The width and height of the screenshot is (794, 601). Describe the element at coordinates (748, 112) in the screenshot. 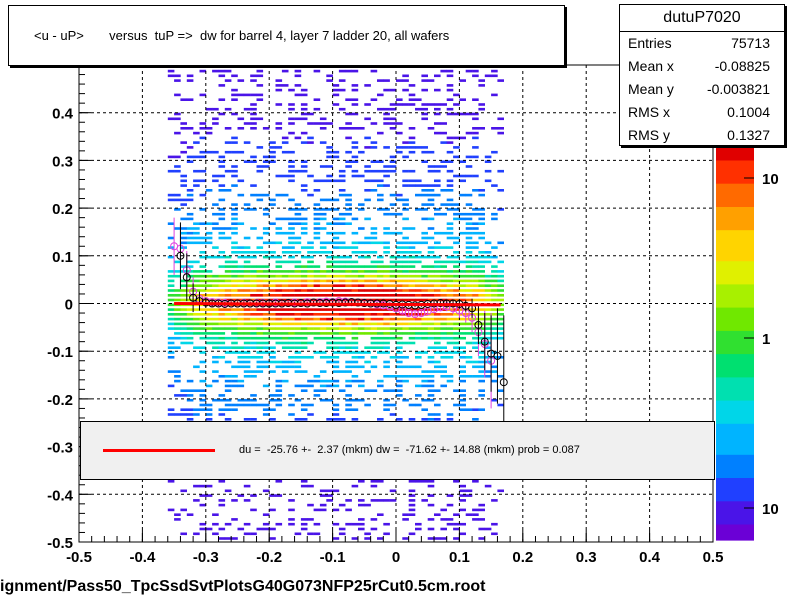

I see `stat-value: 0.1004` at that location.